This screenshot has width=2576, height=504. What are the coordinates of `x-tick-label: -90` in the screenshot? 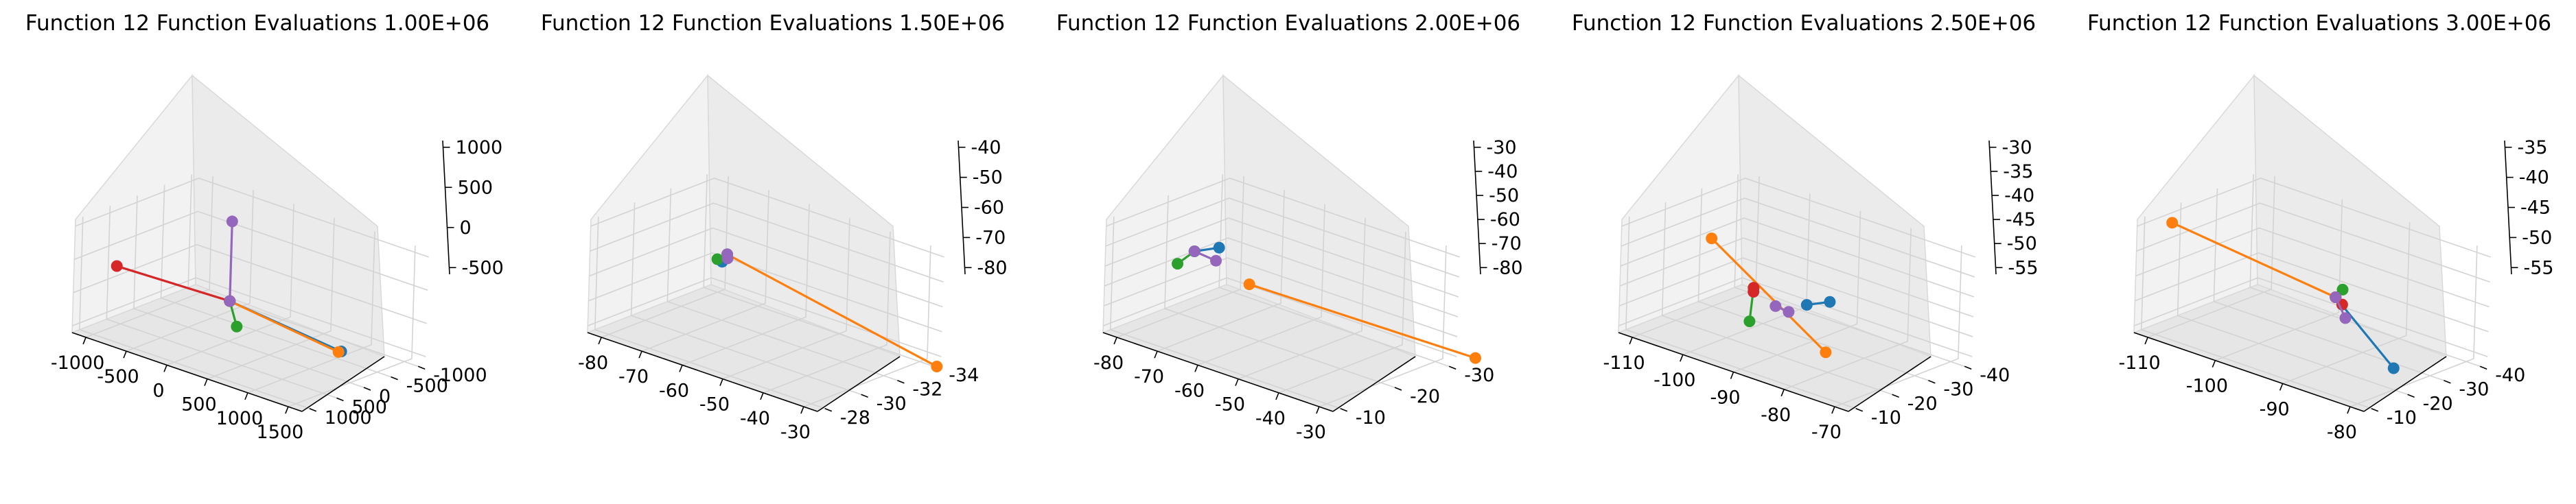 It's located at (2275, 409).